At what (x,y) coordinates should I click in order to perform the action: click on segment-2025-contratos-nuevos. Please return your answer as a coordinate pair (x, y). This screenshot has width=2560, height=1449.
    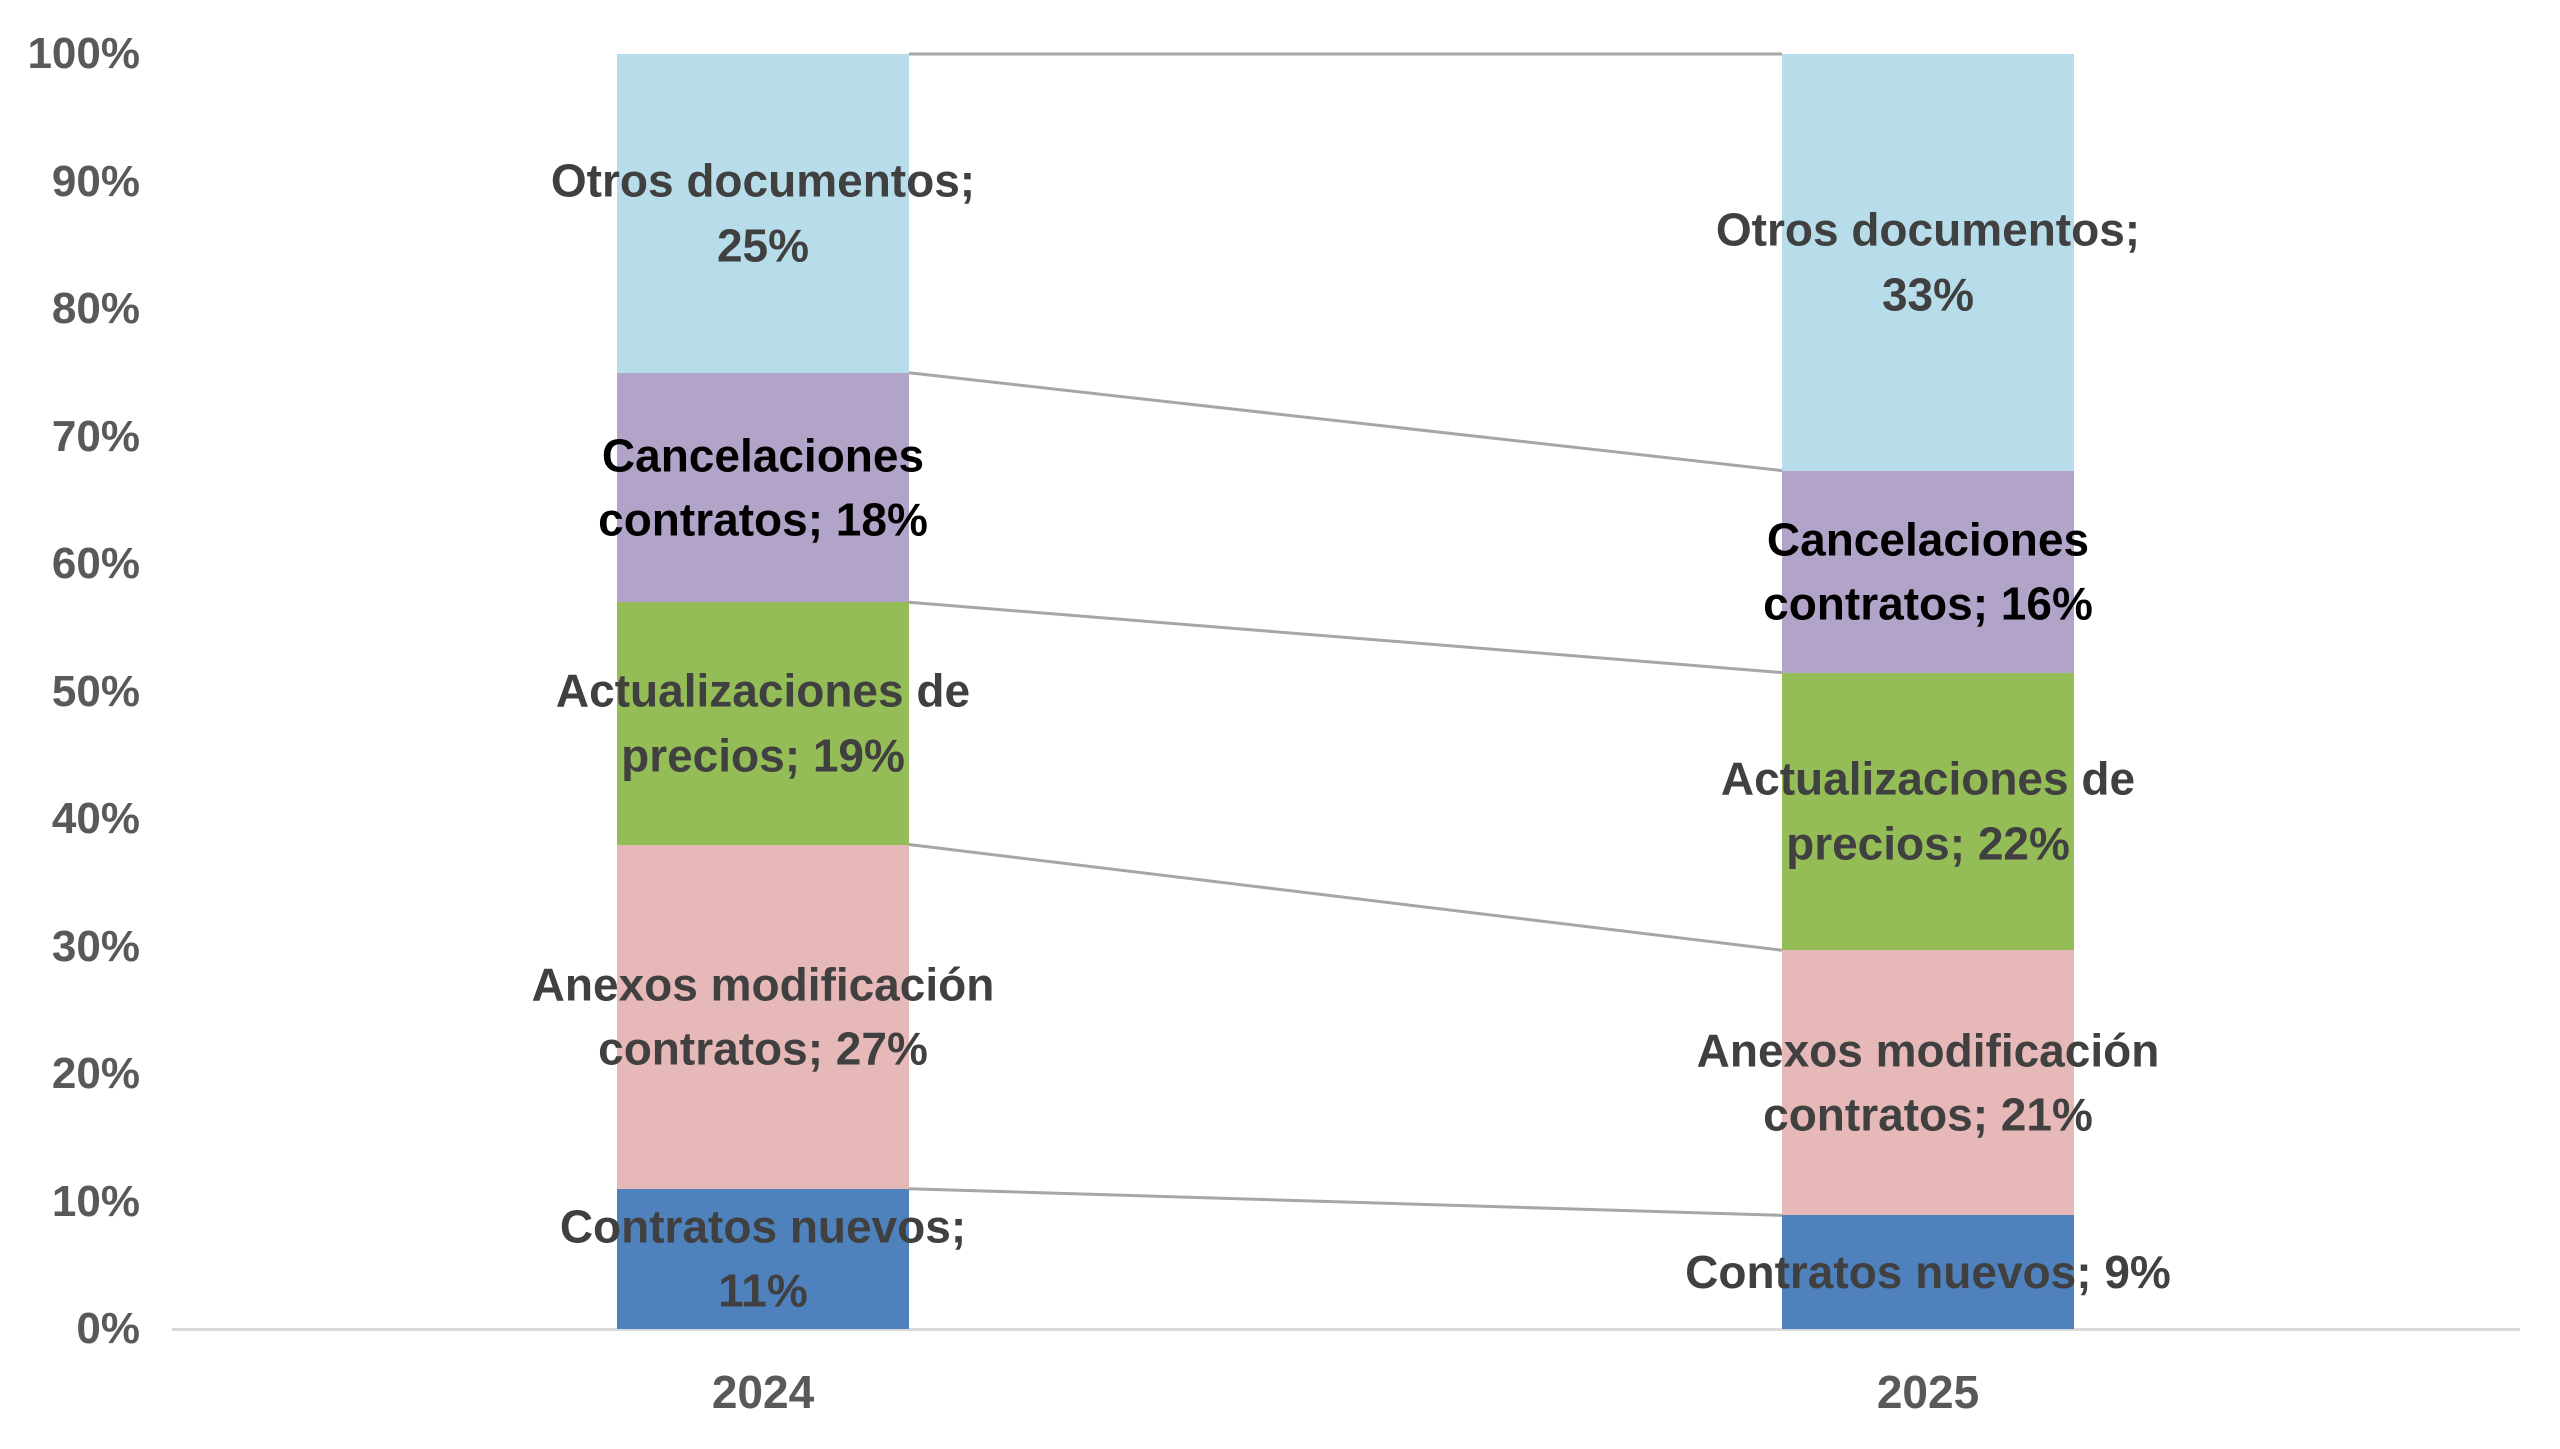
    Looking at the image, I should click on (1928, 1272).